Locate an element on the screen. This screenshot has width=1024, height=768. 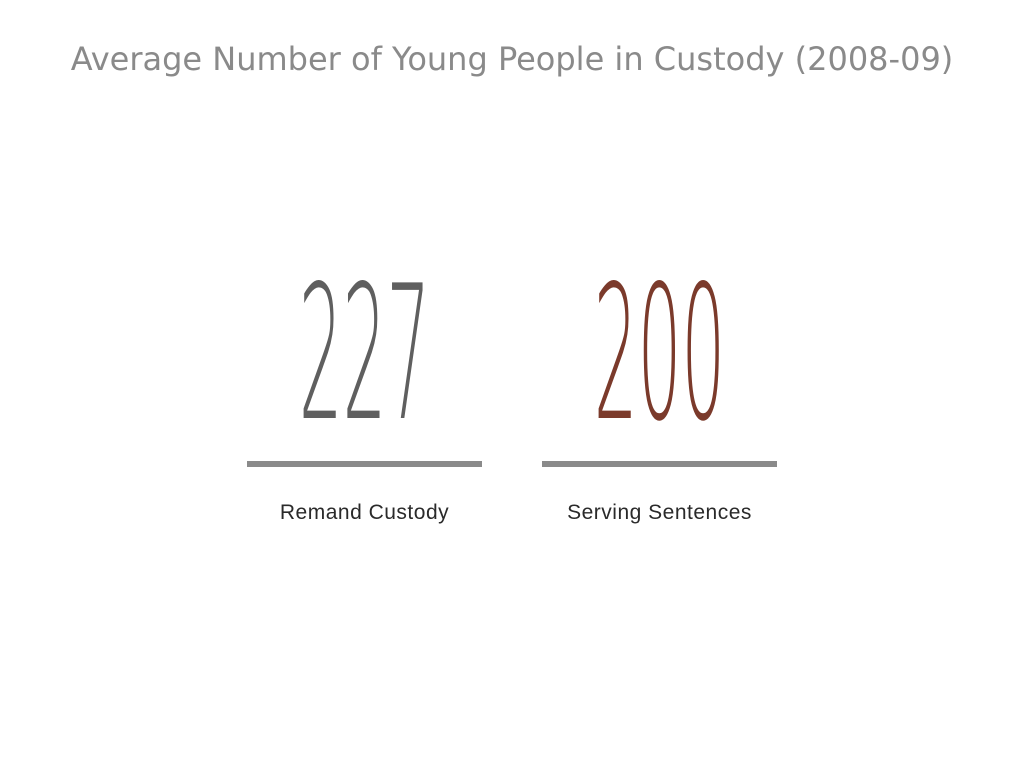
stat-number: 227 is located at coordinates (364, 355).